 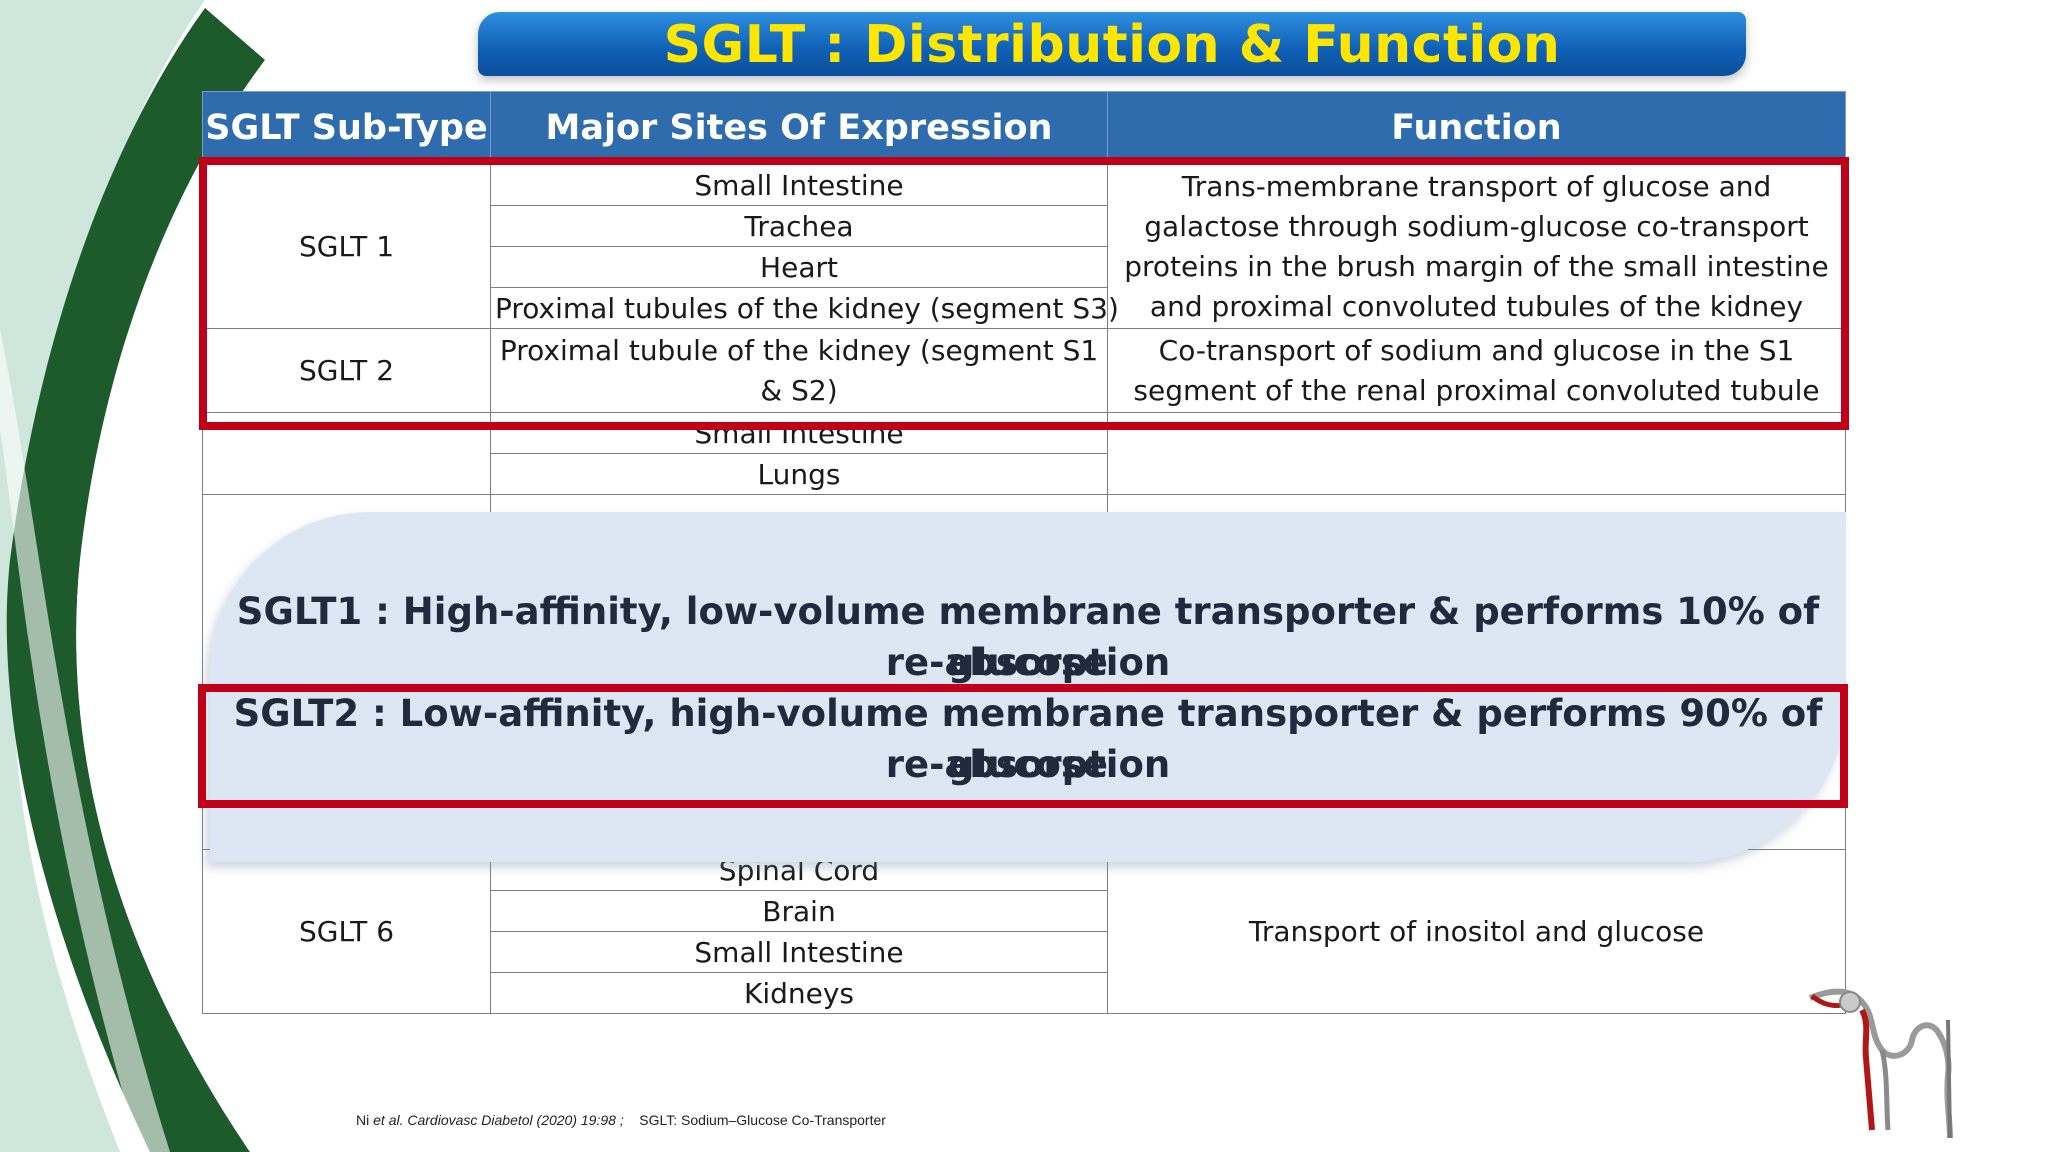 I want to click on sglt3-site: Small Intestine, so click(x=799, y=433).